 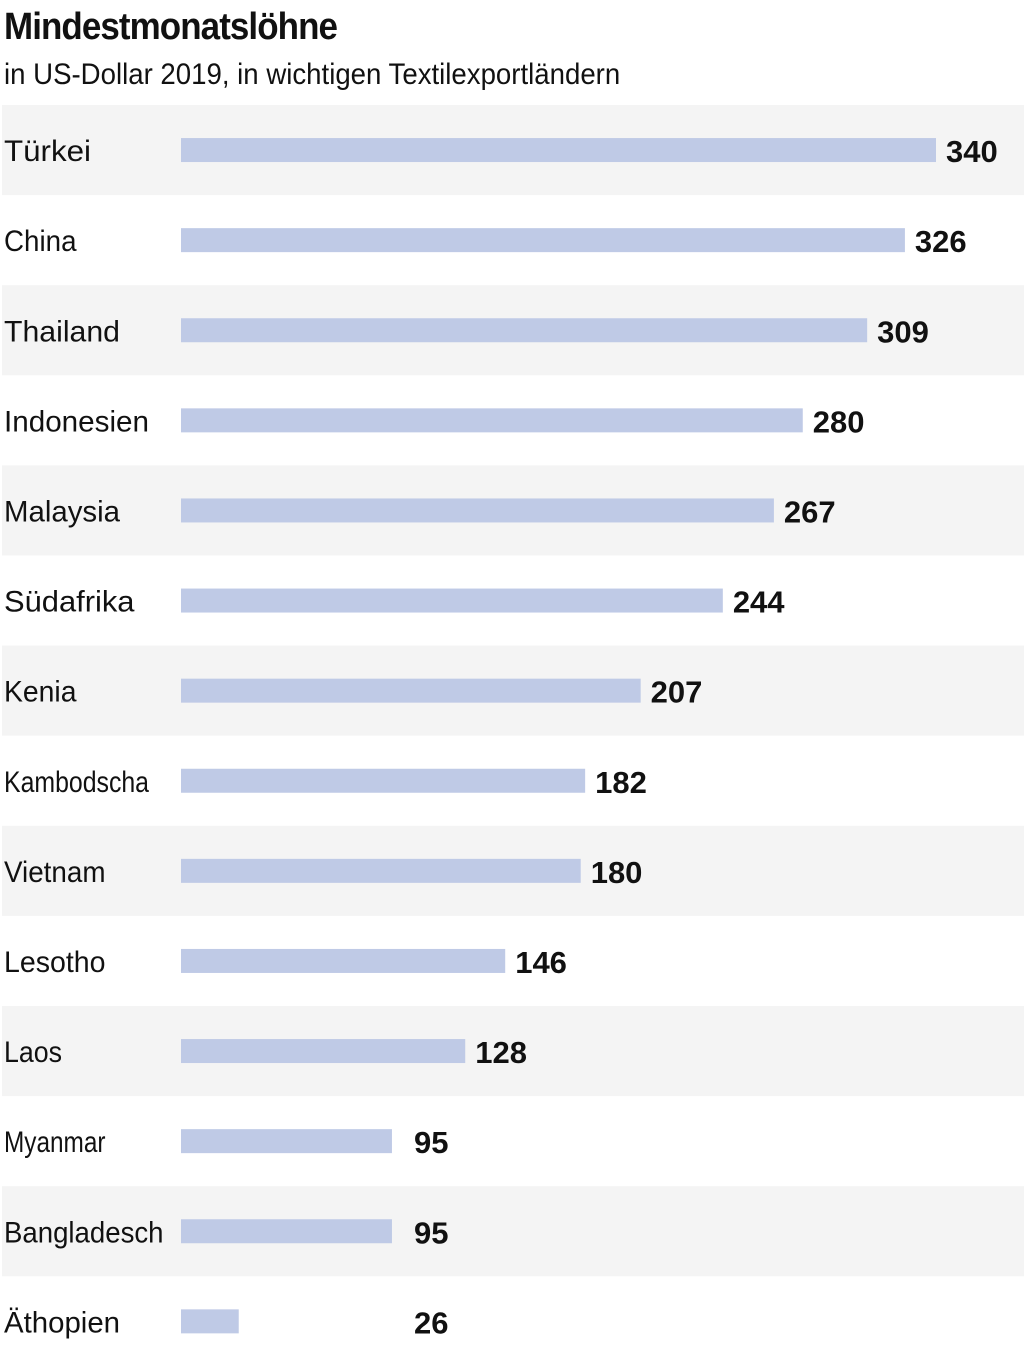 What do you see at coordinates (55, 872) in the screenshot?
I see `category-label: Vietnam` at bounding box center [55, 872].